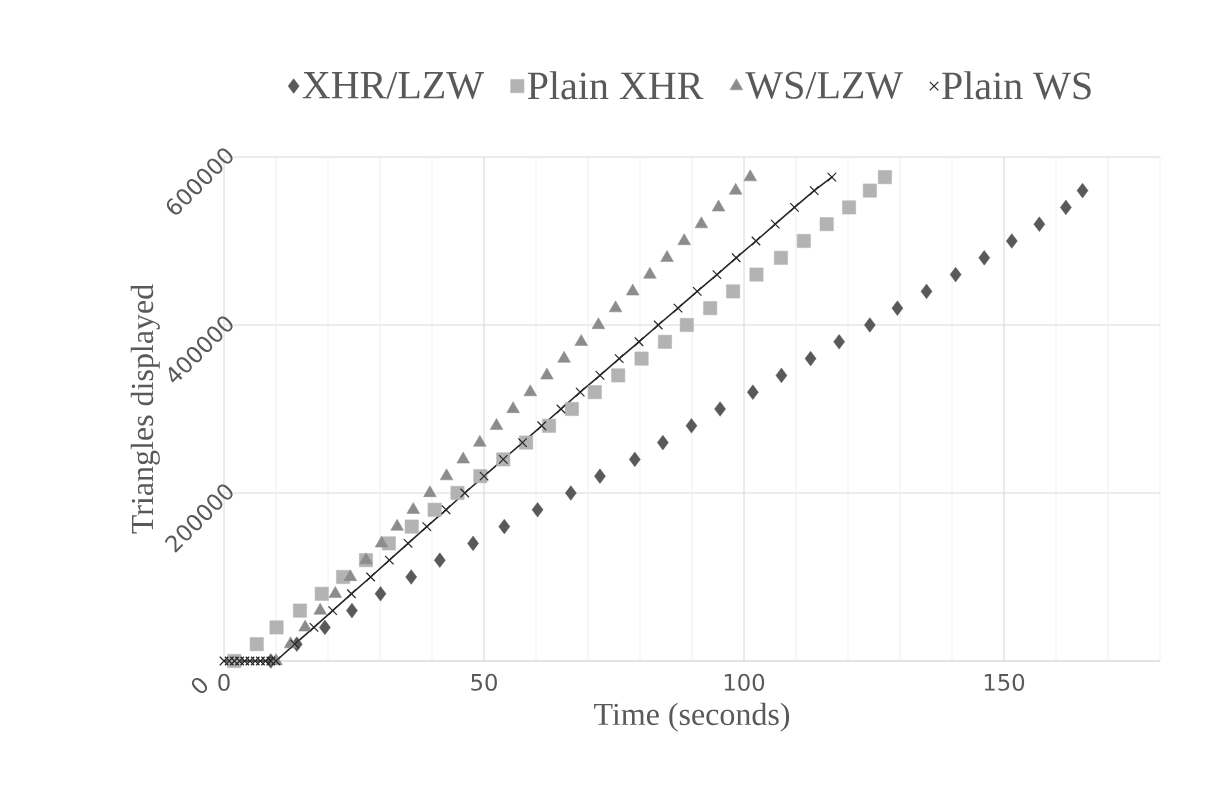  Describe the element at coordinates (1016, 85) in the screenshot. I see `legend-label: Plain WS` at that location.